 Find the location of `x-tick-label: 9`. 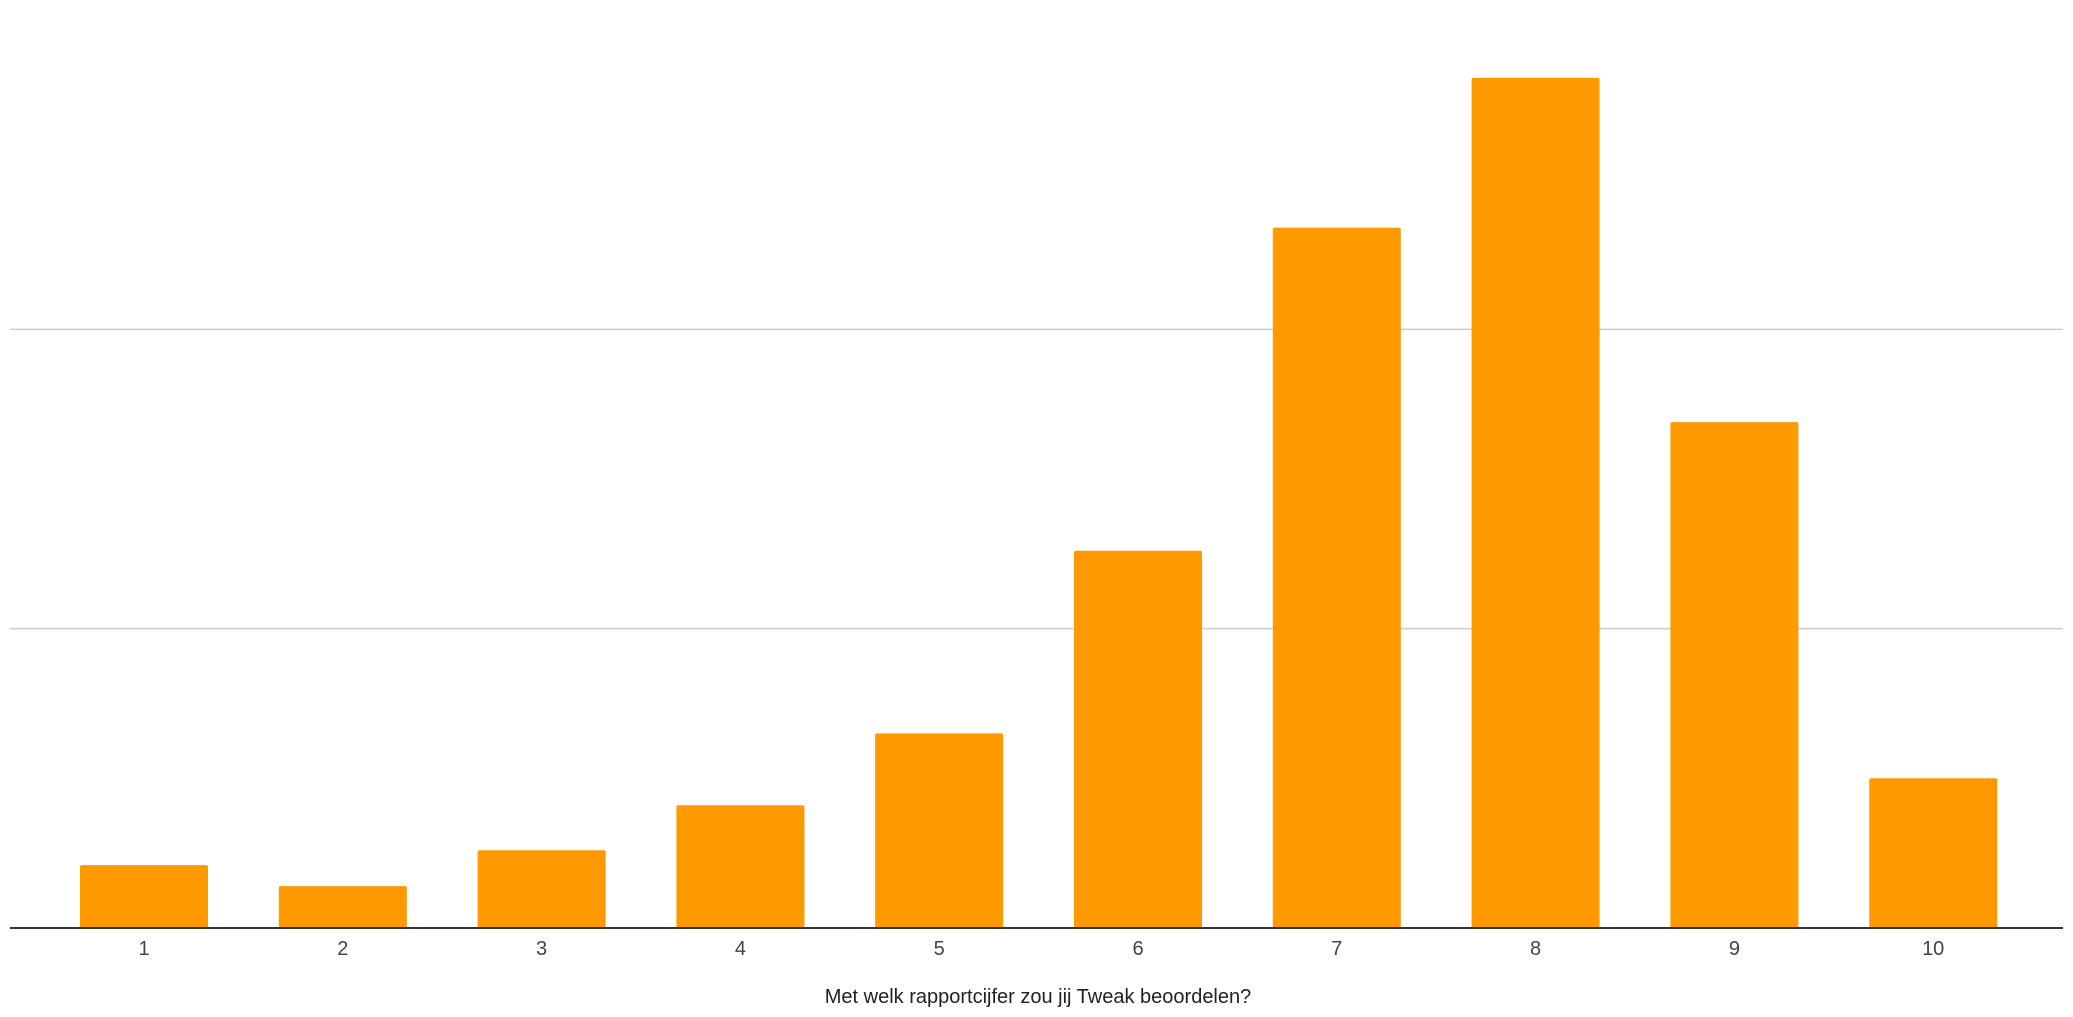

x-tick-label: 9 is located at coordinates (1734, 949).